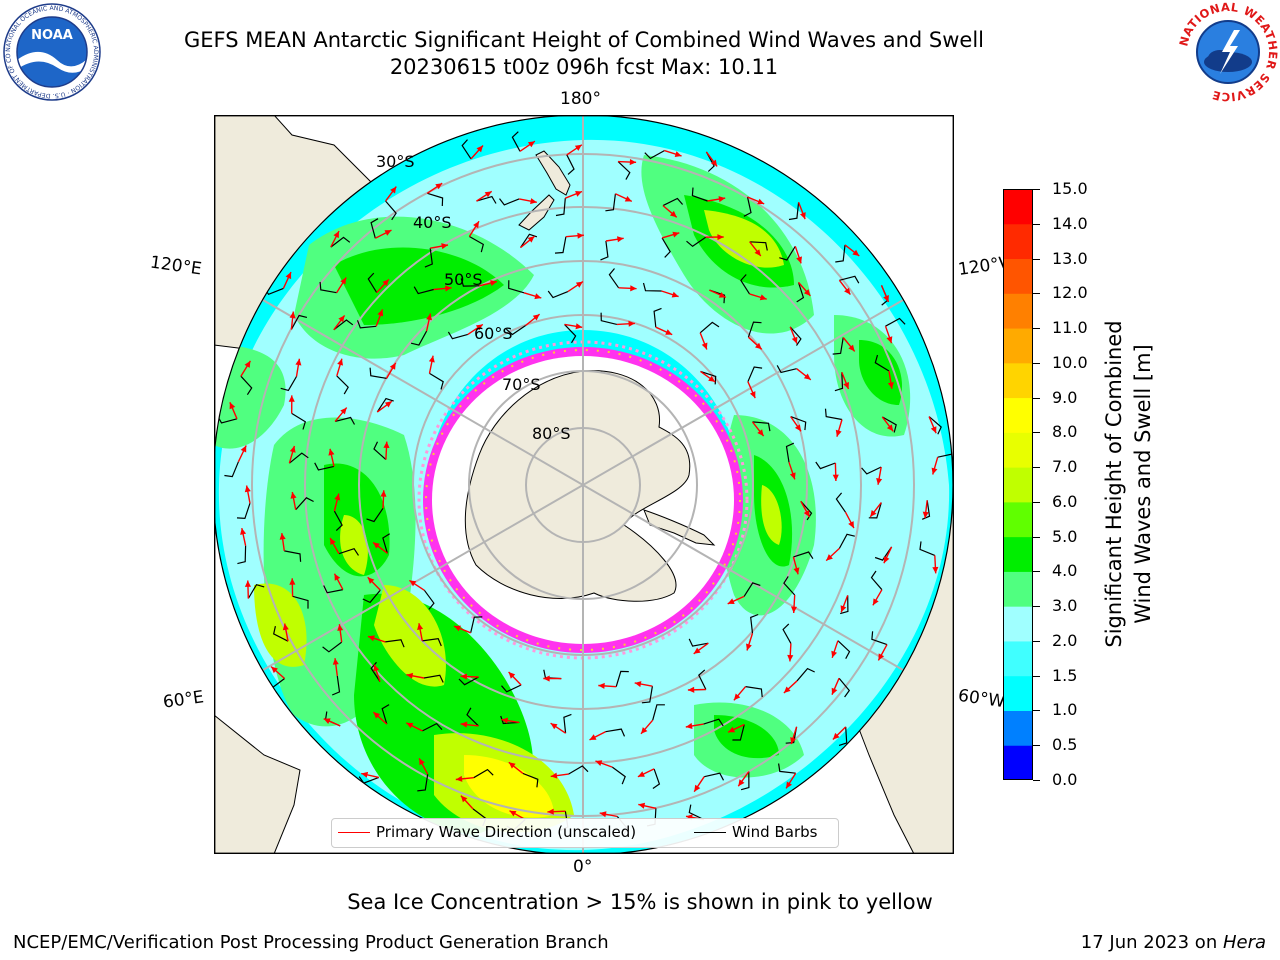  What do you see at coordinates (1065, 745) in the screenshot?
I see `colorbar-tick-label: 0.5` at bounding box center [1065, 745].